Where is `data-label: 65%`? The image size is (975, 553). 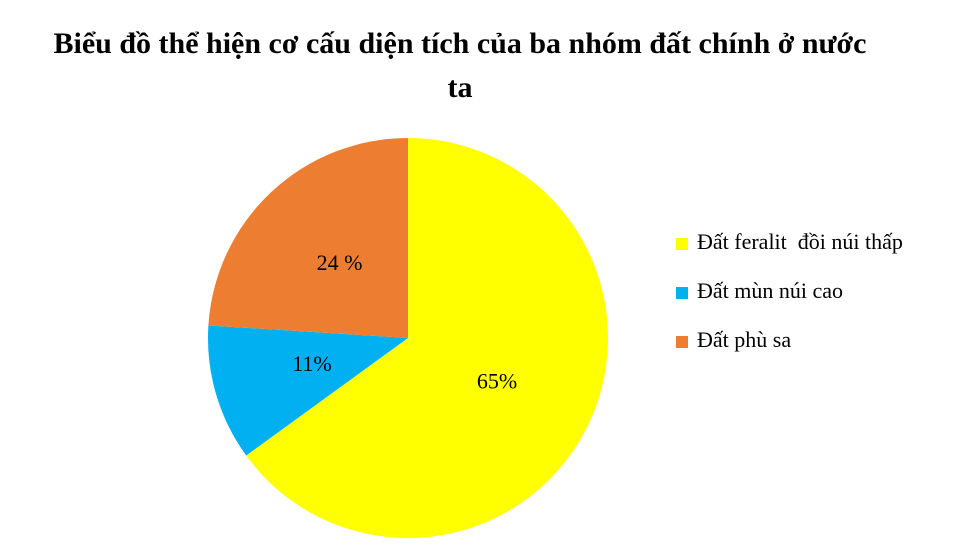
data-label: 65% is located at coordinates (497, 380).